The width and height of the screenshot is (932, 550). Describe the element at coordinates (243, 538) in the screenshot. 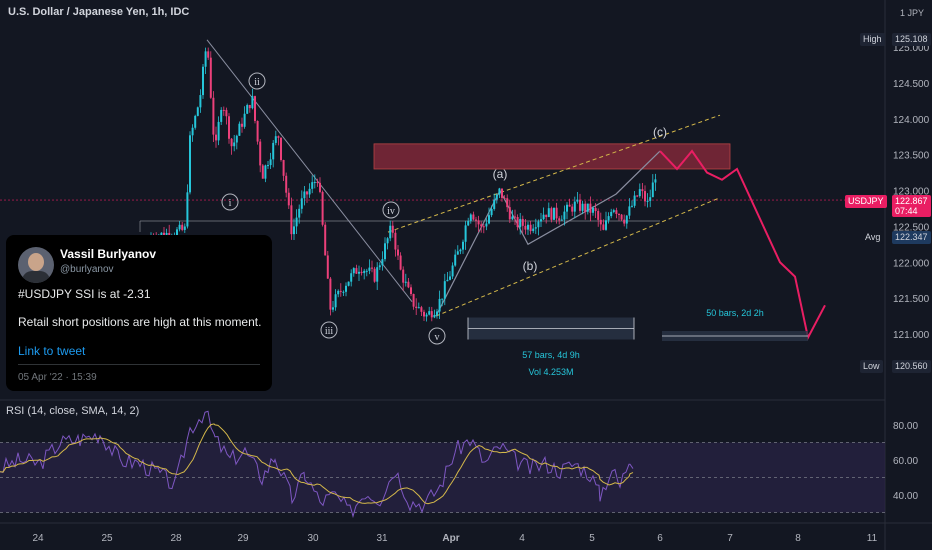

I see `time-tick-label: 29` at that location.